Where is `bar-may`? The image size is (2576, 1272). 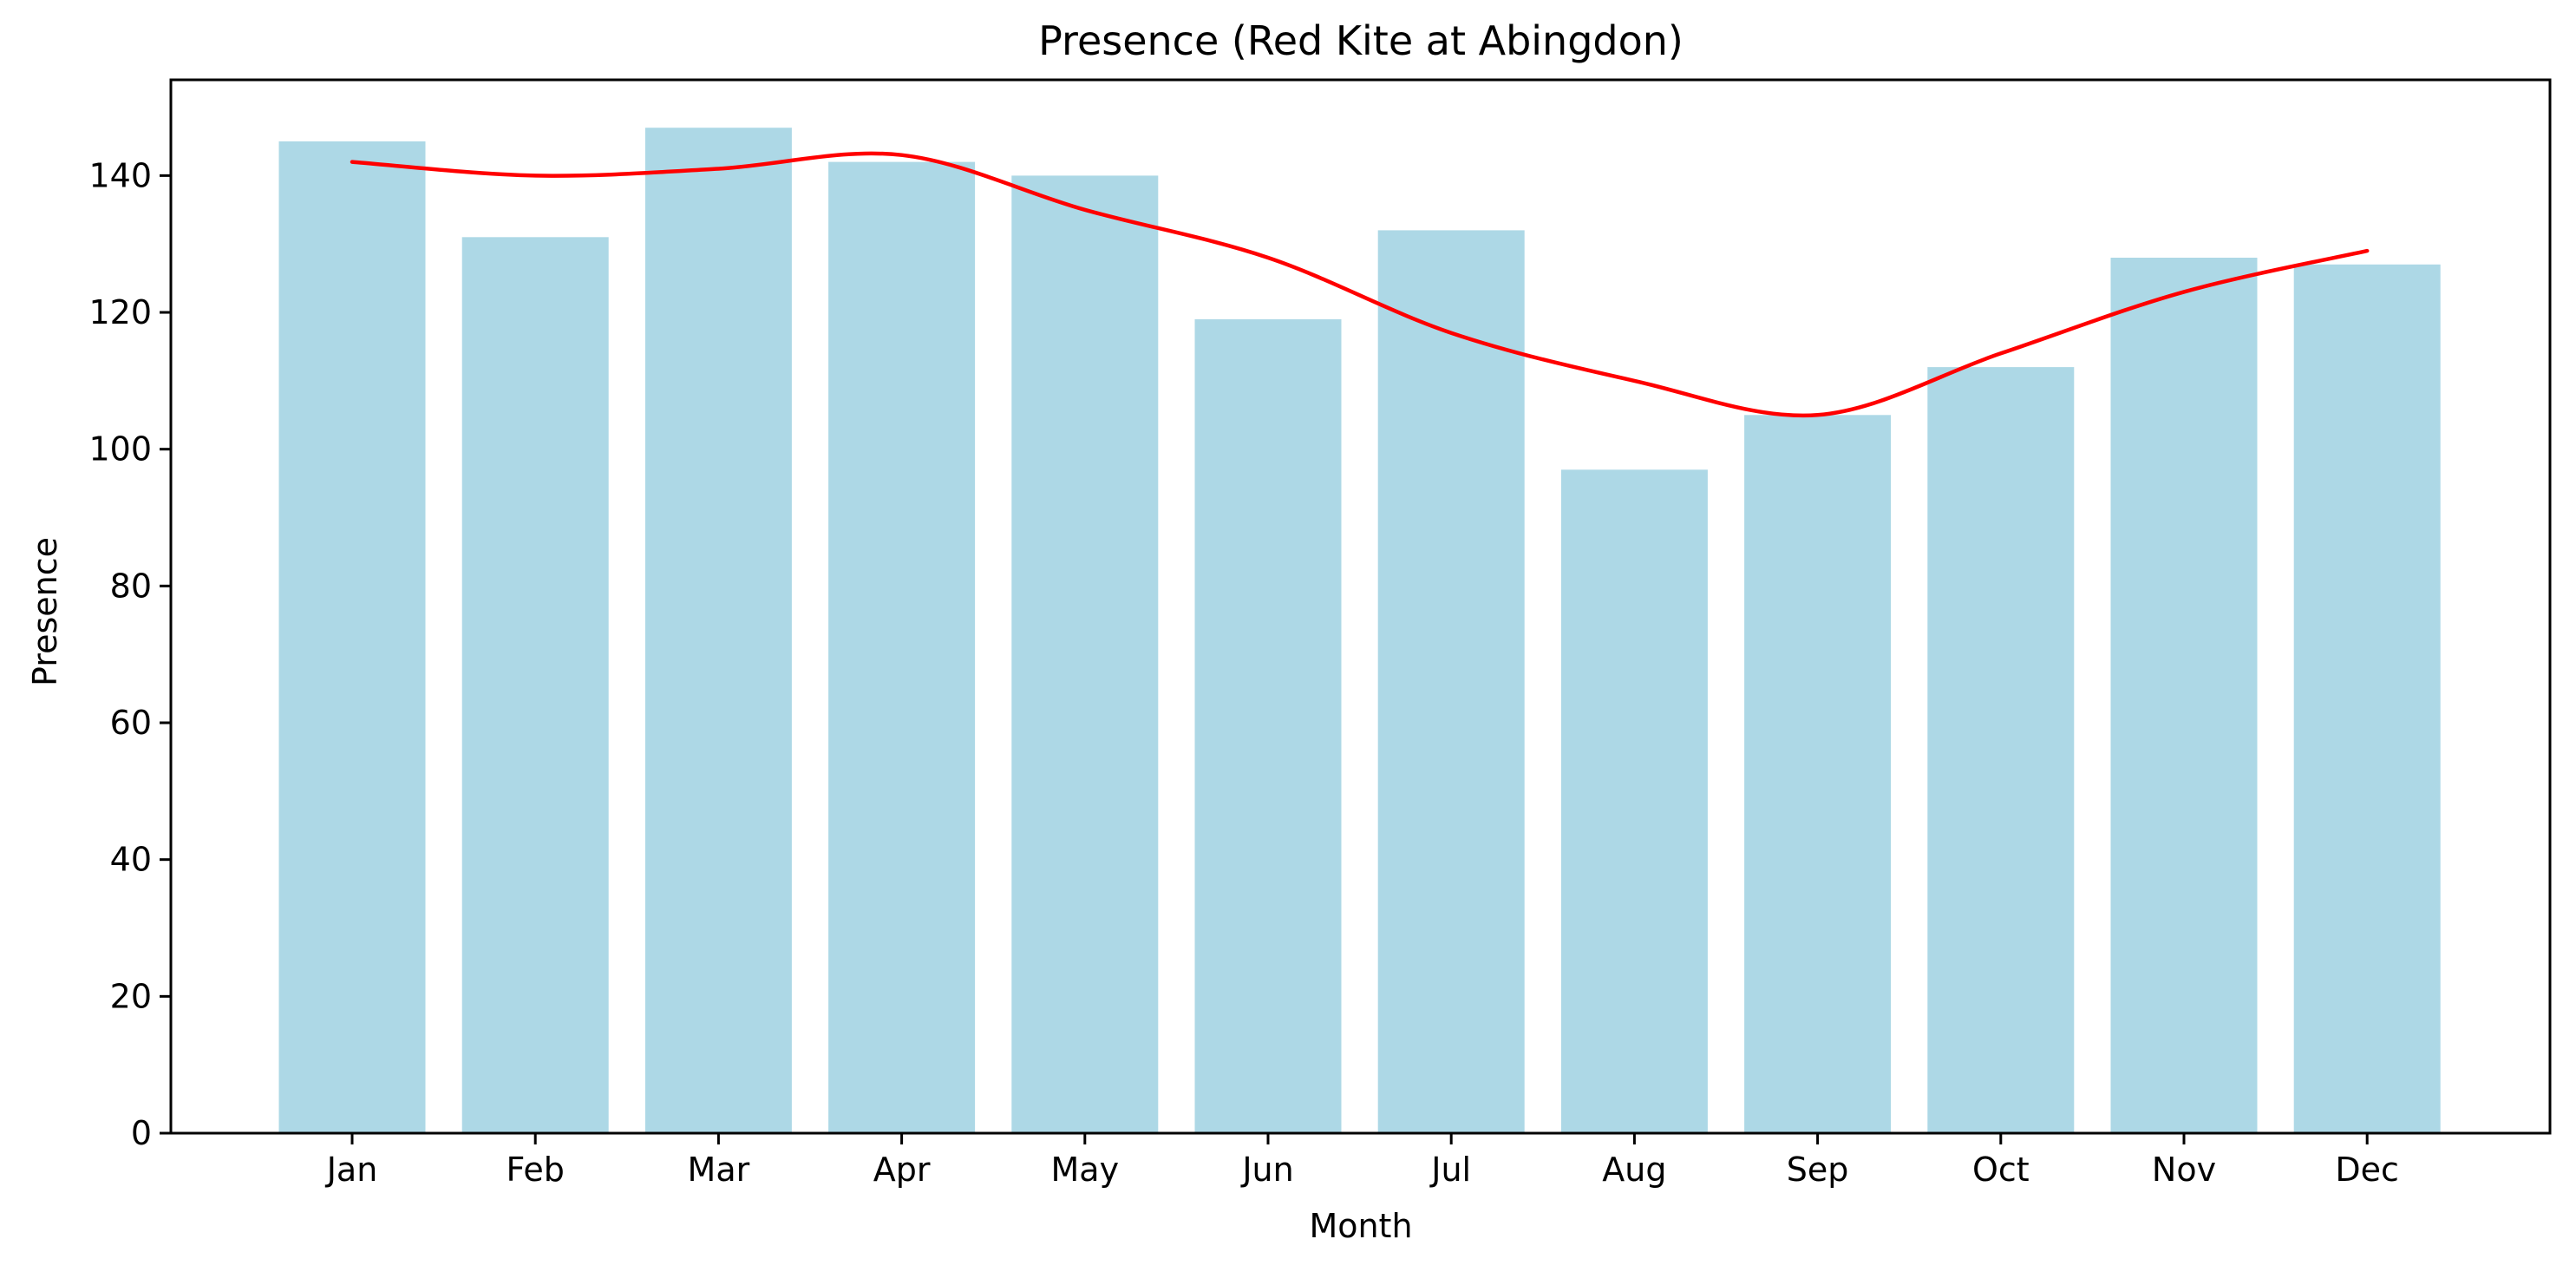
bar-may is located at coordinates (1085, 654).